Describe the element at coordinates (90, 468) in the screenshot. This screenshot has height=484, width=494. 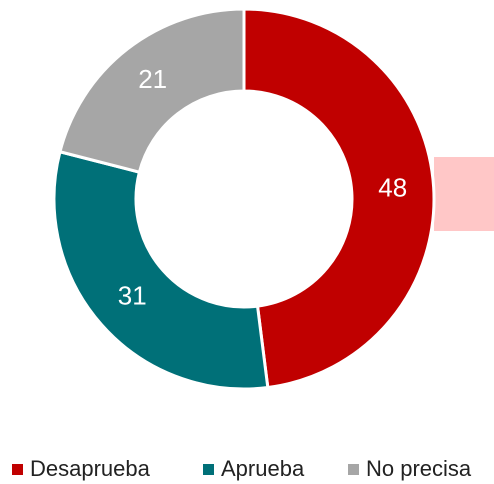
I see `legend-label: Desaprueba` at that location.